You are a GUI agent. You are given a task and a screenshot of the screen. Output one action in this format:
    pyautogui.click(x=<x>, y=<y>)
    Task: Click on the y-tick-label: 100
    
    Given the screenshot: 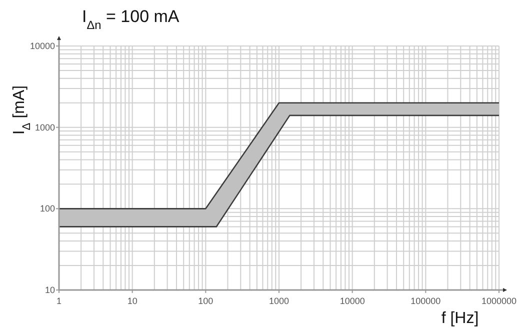 What is the action you would take?
    pyautogui.click(x=47, y=209)
    